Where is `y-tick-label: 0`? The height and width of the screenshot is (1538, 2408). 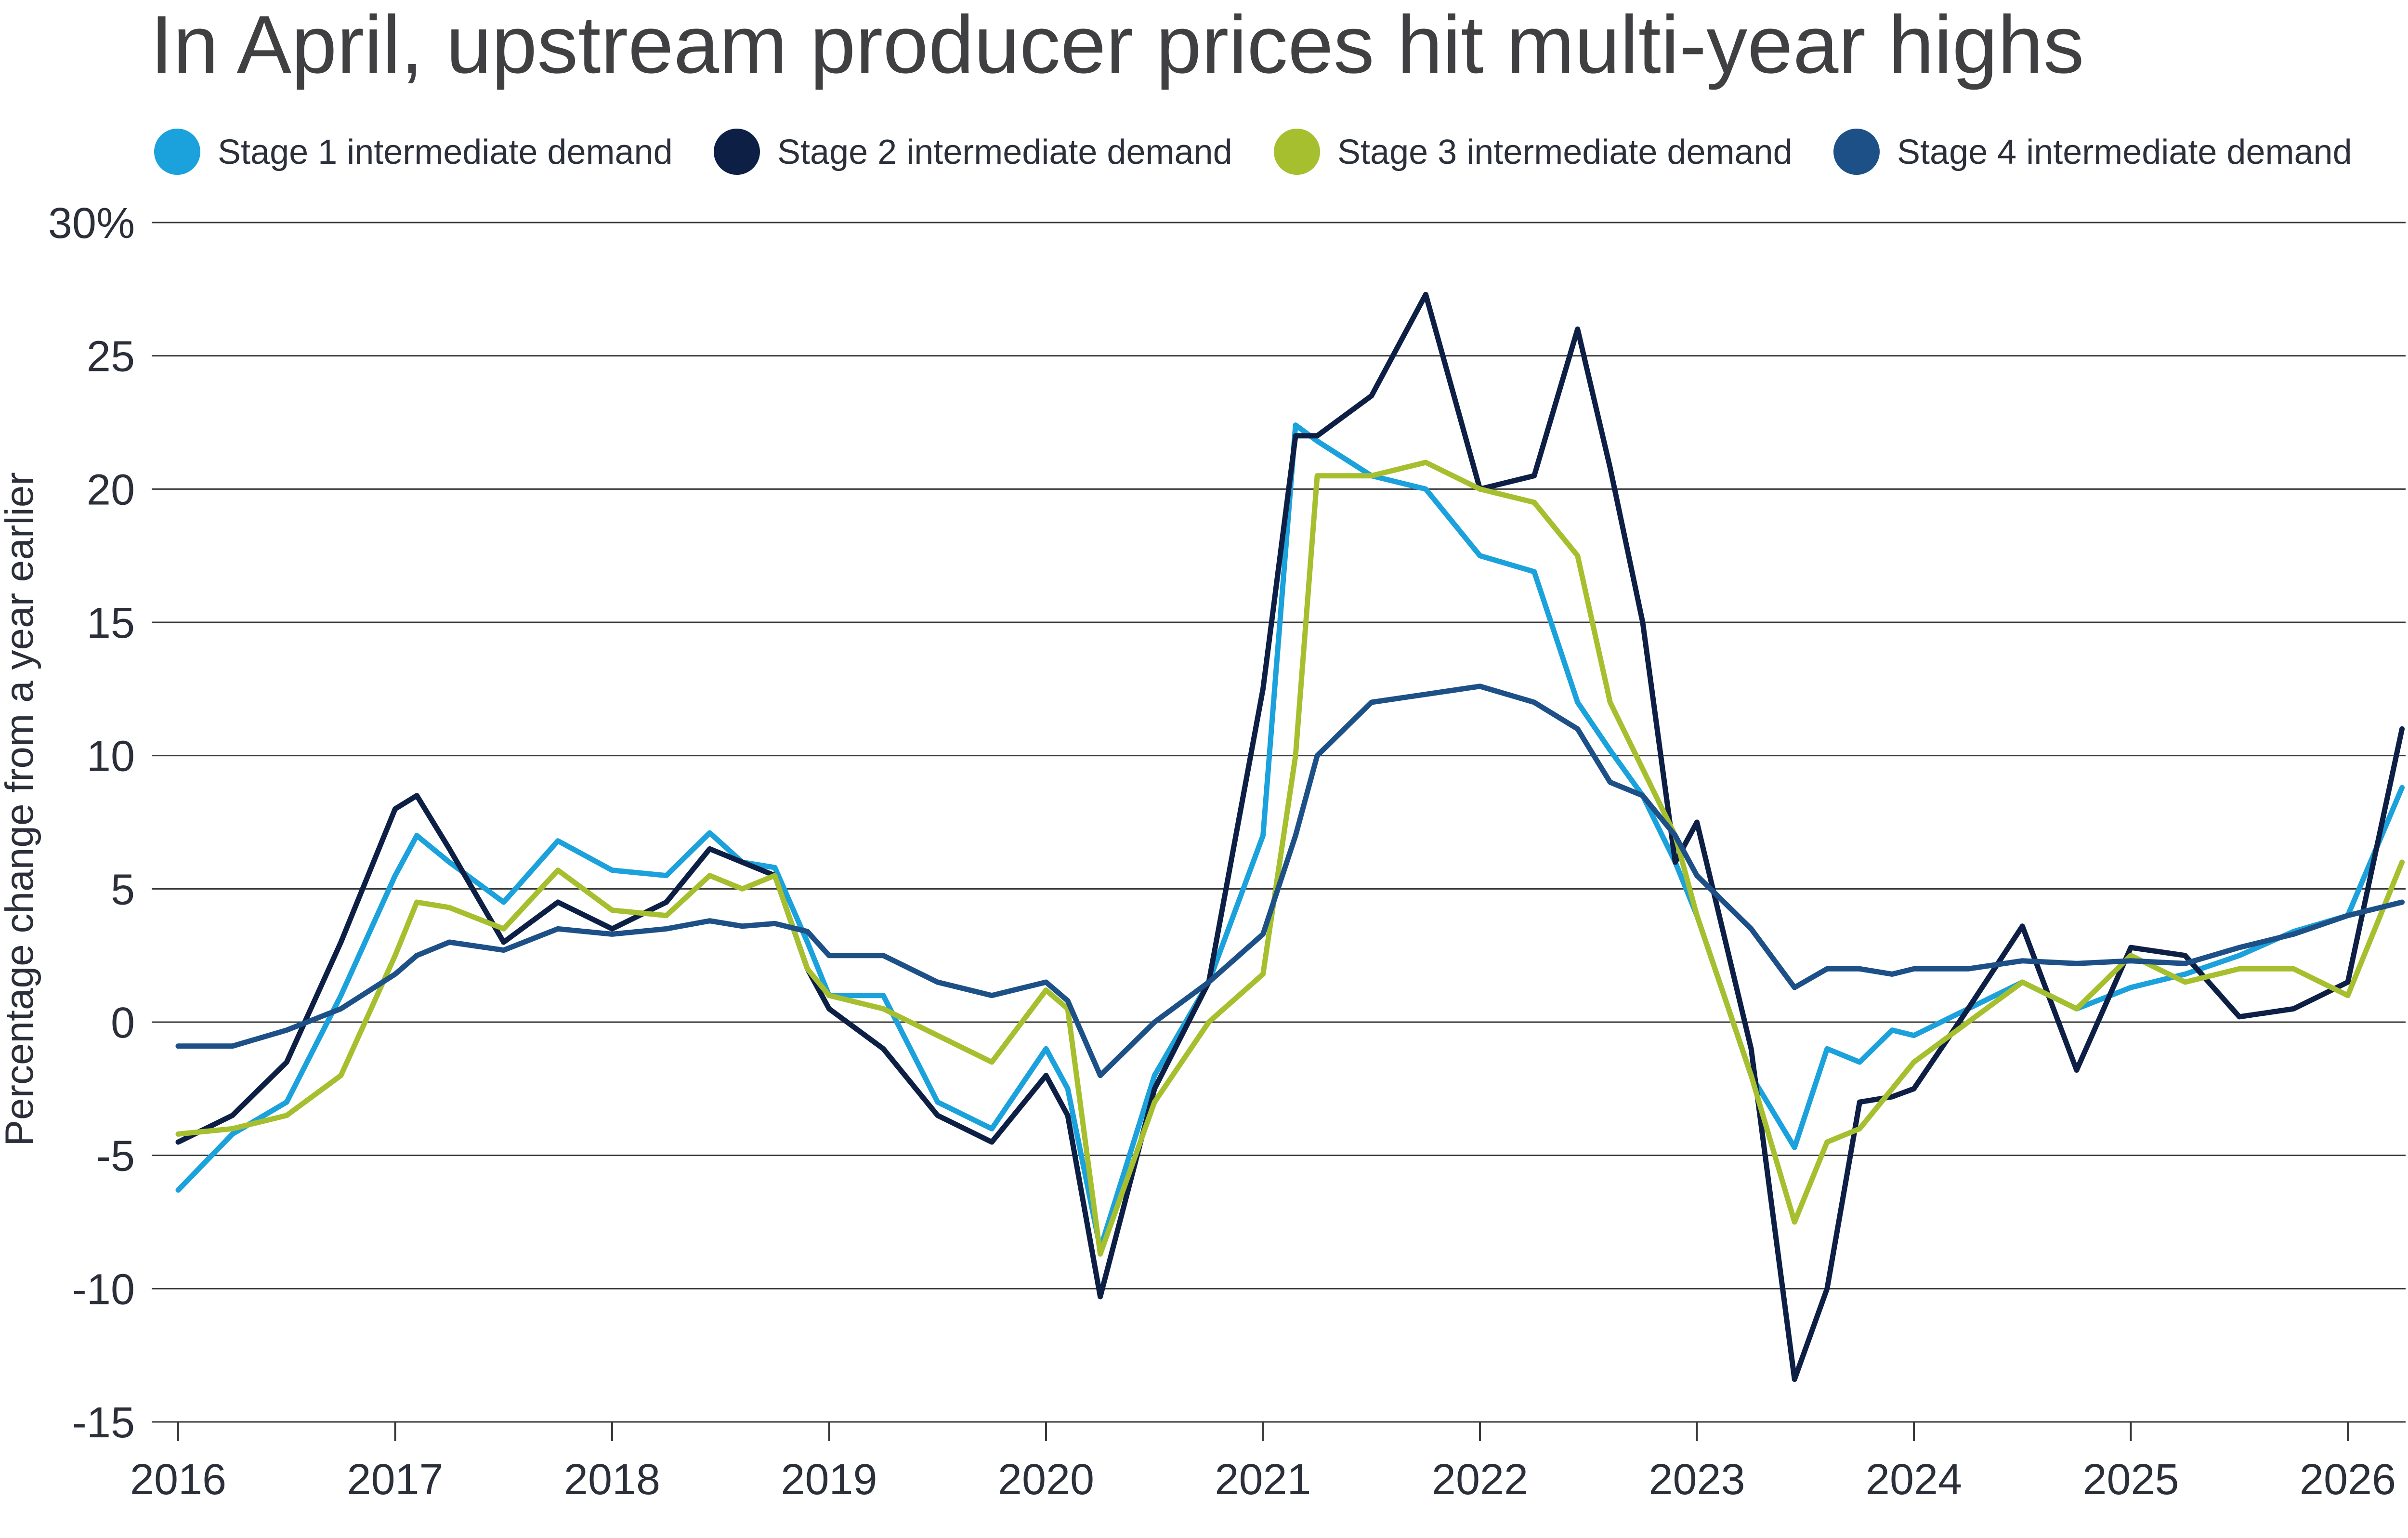 y-tick-label: 0 is located at coordinates (123, 1023).